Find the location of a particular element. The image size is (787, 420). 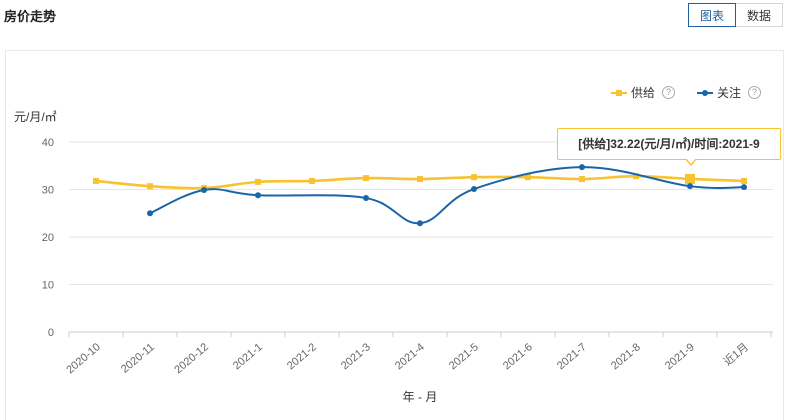

x-tick-label: 2021-4 is located at coordinates (410, 356).